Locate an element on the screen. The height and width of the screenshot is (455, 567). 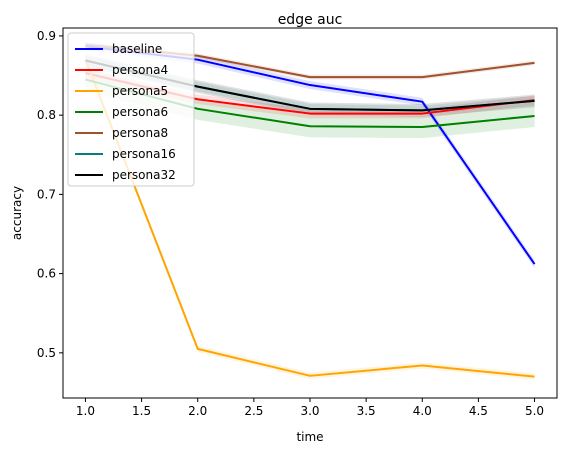
legend-box is located at coordinates (131, 109).